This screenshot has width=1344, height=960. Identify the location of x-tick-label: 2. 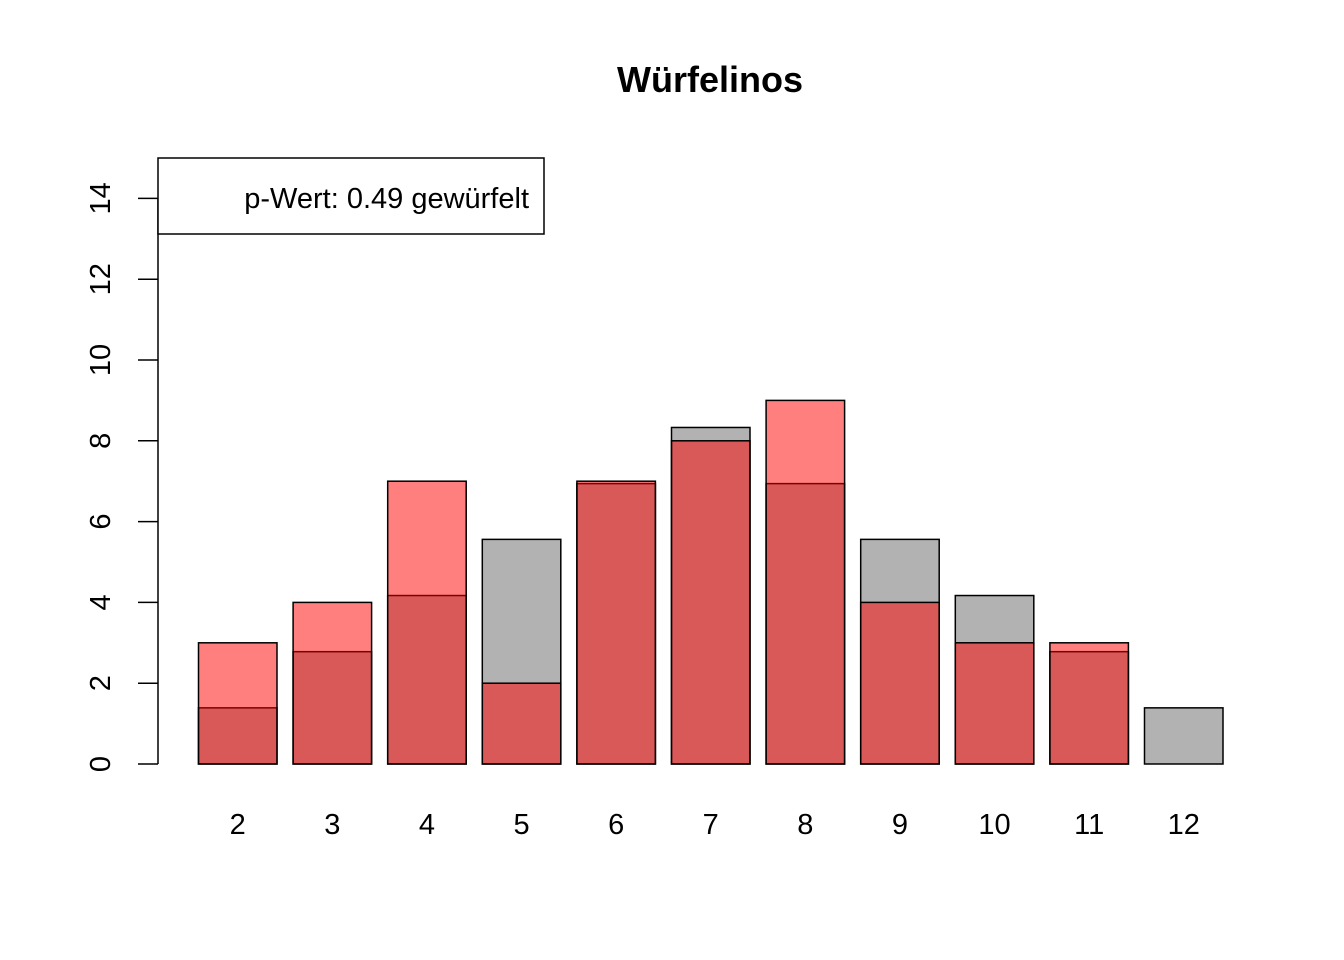
(238, 825).